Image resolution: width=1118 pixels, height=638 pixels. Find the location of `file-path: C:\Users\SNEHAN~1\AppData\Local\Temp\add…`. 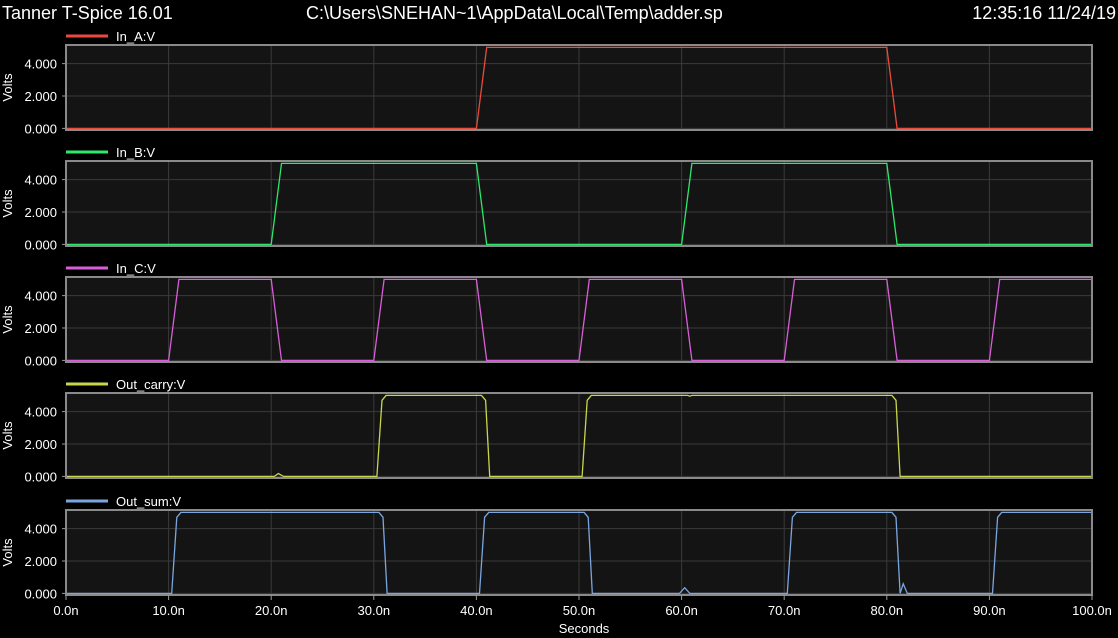

file-path: C:\Users\SNEHAN~1\AppData\Local\Temp\add… is located at coordinates (514, 13).